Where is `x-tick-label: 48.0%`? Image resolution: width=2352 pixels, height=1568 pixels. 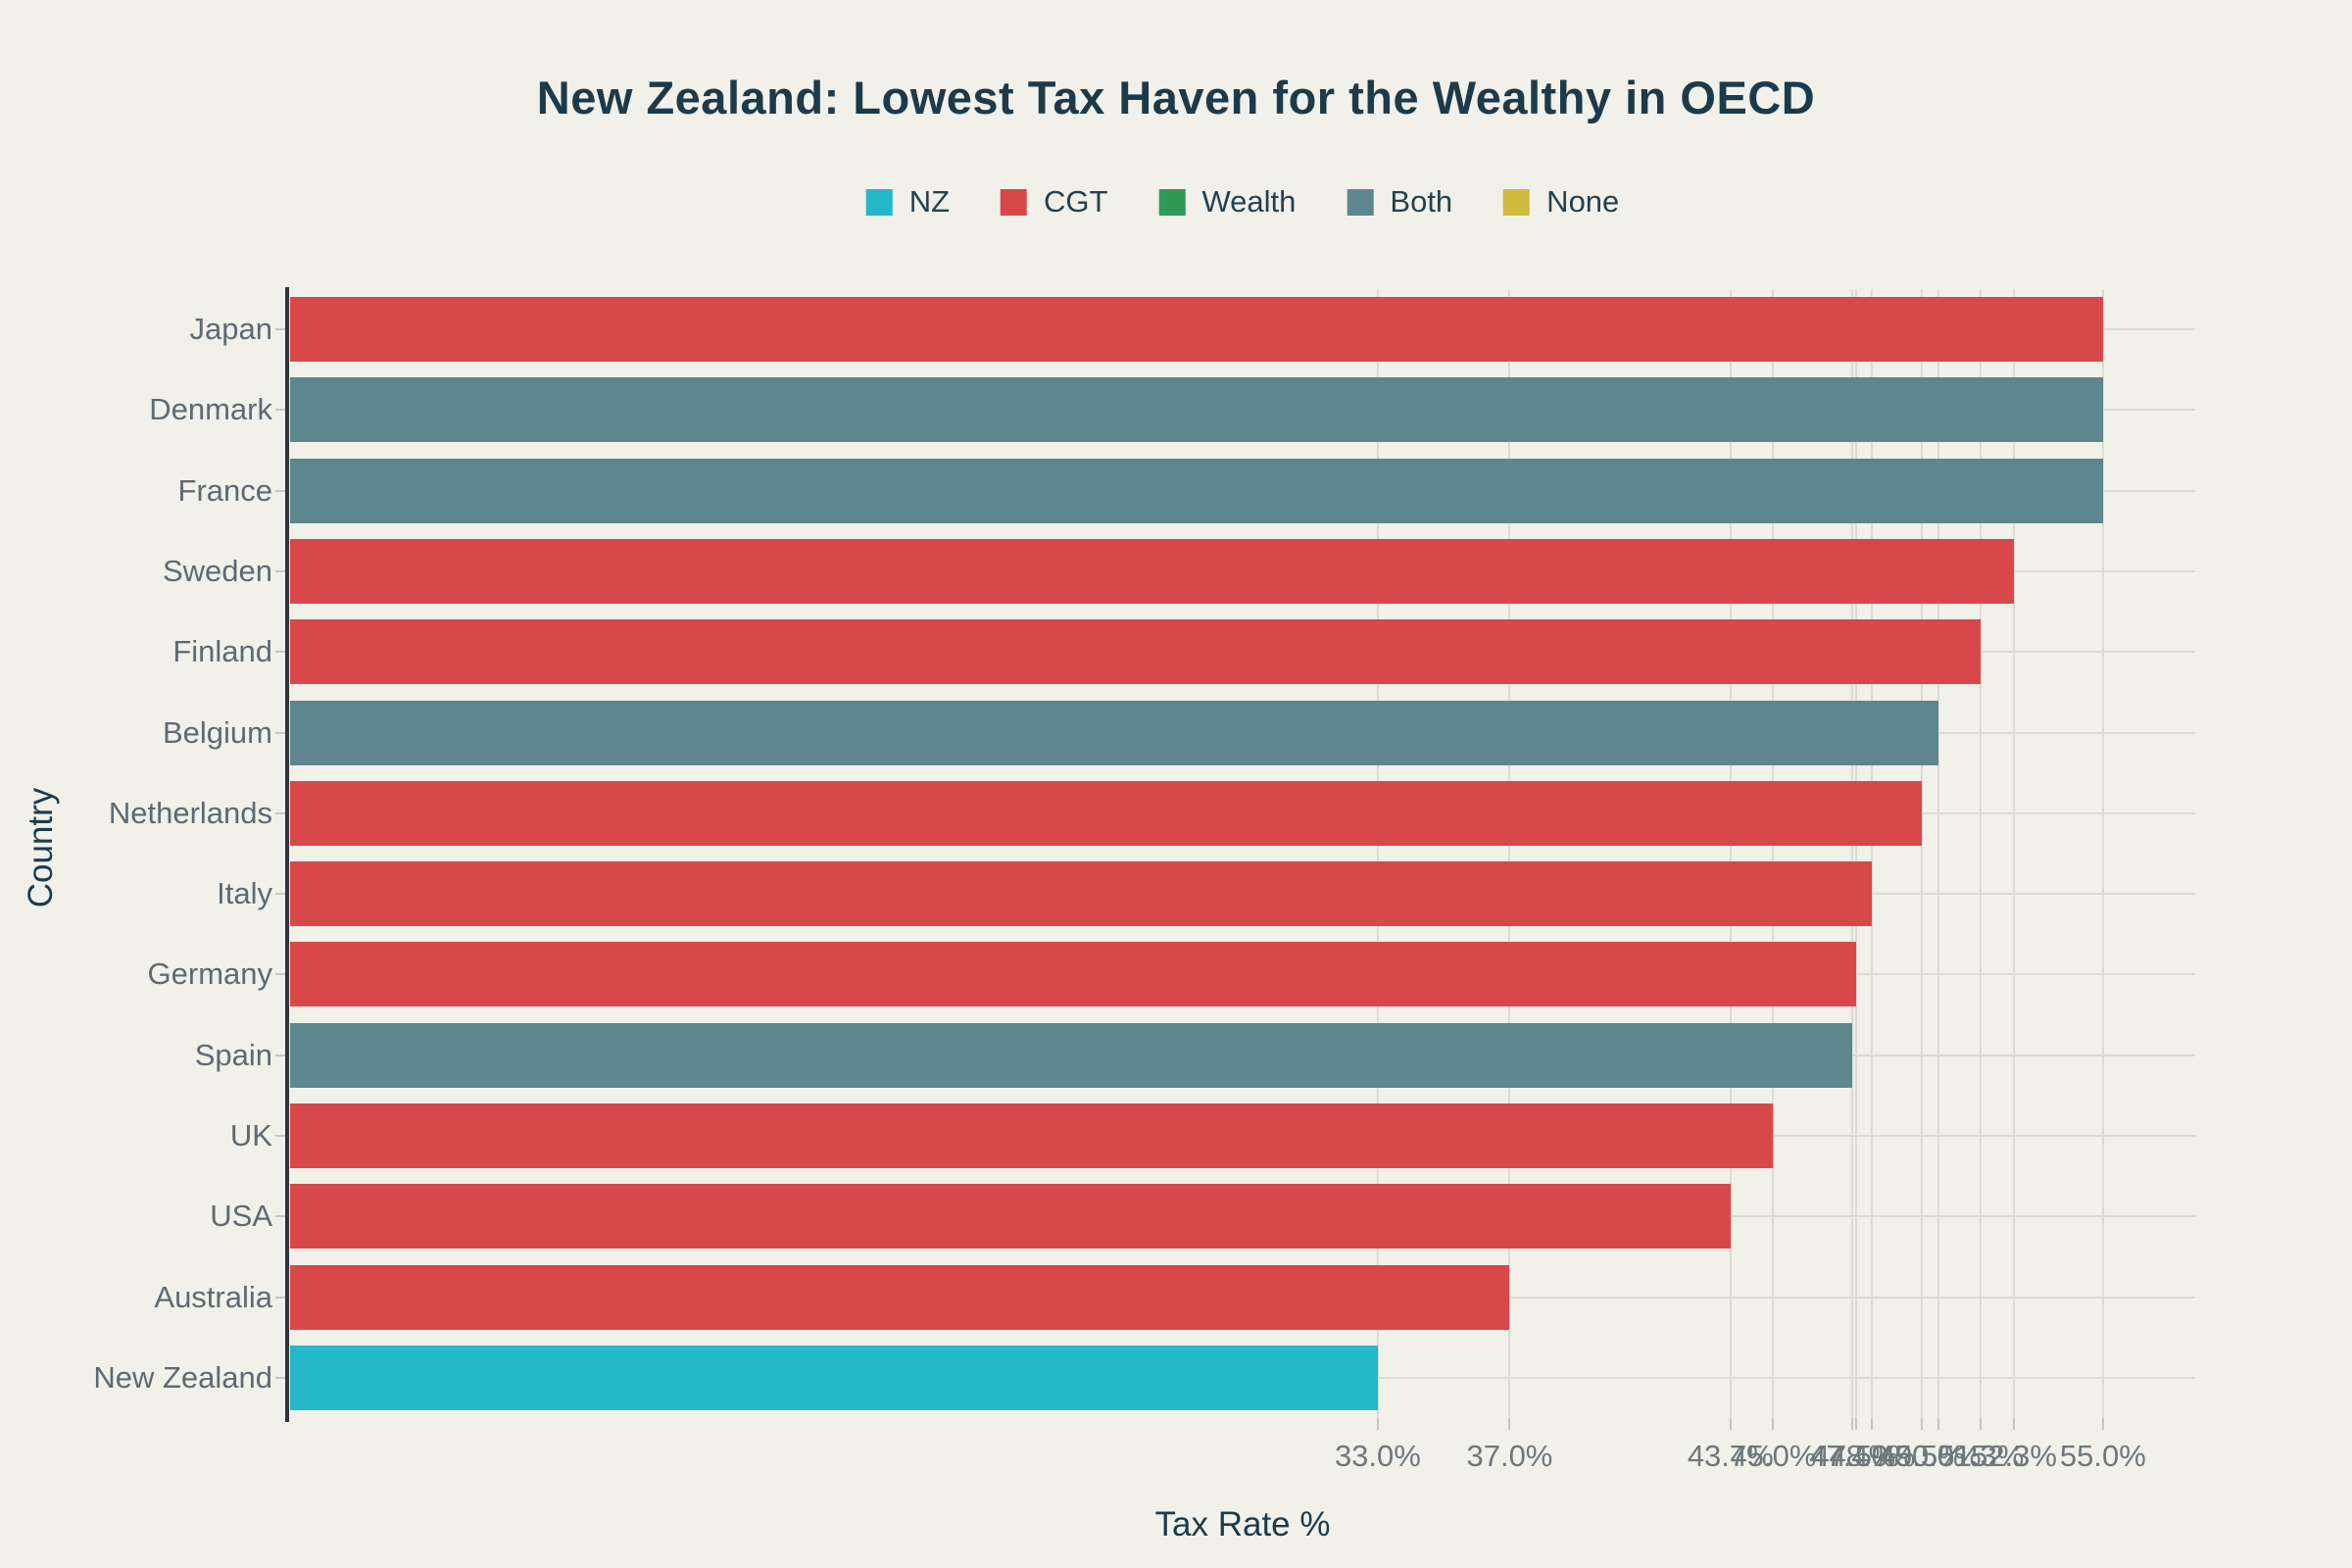 x-tick-label: 48.0% is located at coordinates (1872, 1456).